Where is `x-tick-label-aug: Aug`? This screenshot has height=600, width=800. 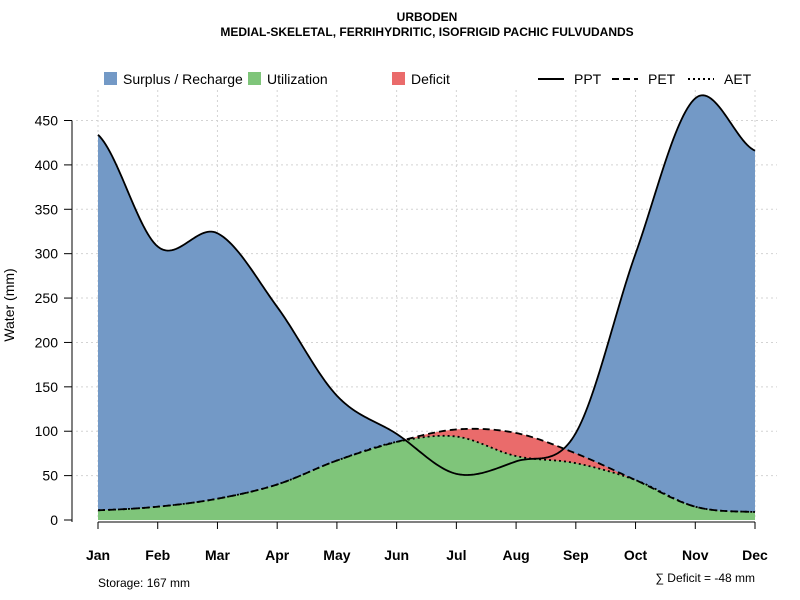
x-tick-label-aug: Aug is located at coordinates (515, 555).